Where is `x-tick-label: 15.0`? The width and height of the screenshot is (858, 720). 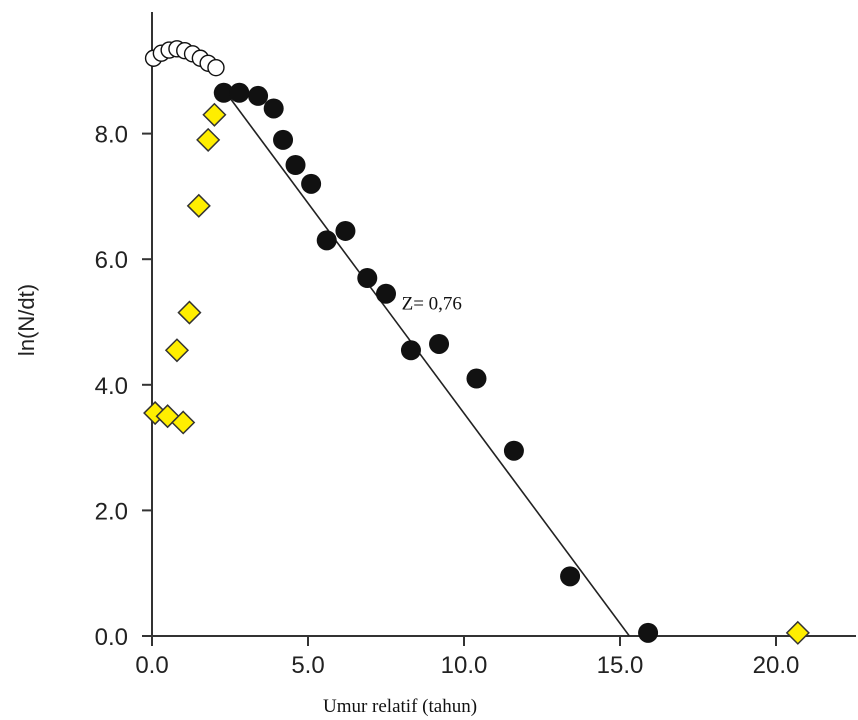
x-tick-label: 15.0 is located at coordinates (620, 665).